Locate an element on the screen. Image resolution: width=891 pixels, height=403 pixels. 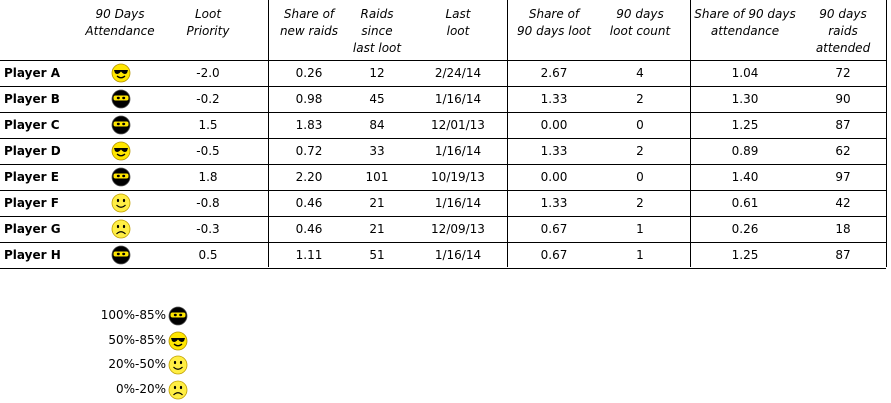
player-name: Player A is located at coordinates (32, 73).